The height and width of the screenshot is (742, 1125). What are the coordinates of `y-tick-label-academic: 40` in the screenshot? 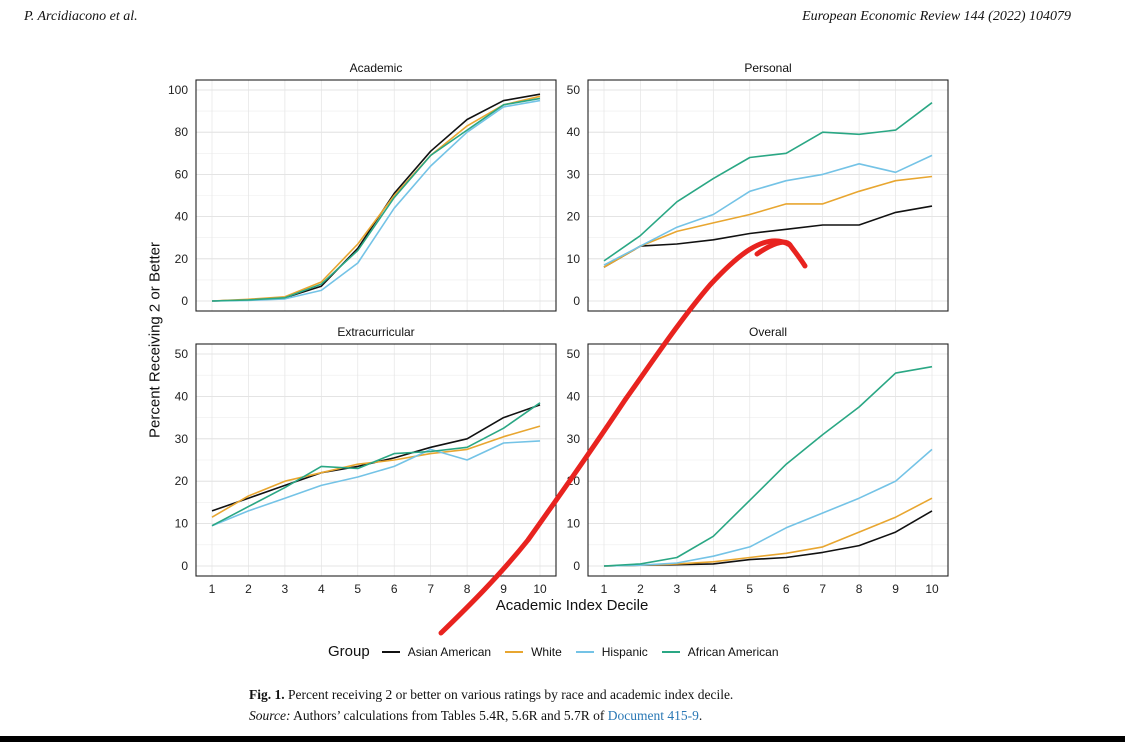 It's located at (182, 217).